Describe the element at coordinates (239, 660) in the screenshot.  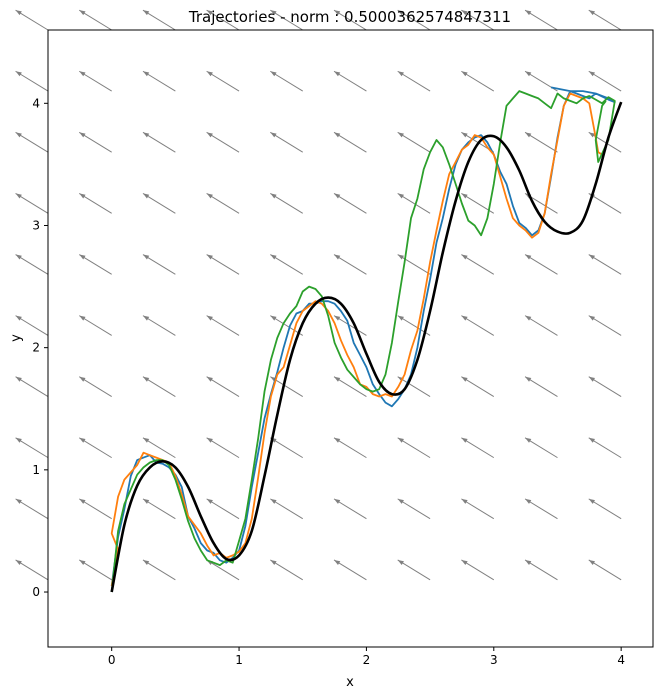
I see `x-tick-label: 1` at that location.